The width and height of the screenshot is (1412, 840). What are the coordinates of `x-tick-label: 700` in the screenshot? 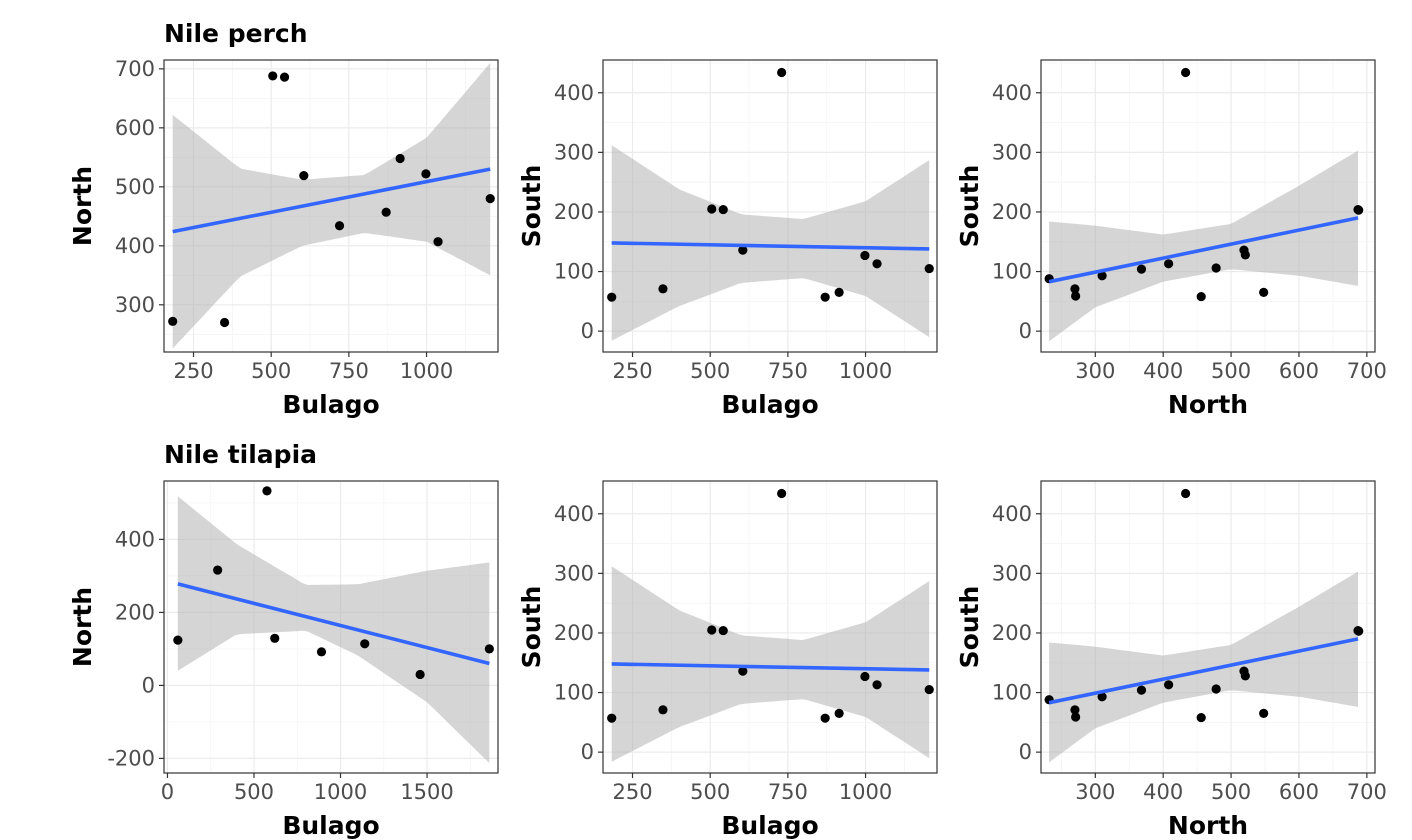 It's located at (1367, 792).